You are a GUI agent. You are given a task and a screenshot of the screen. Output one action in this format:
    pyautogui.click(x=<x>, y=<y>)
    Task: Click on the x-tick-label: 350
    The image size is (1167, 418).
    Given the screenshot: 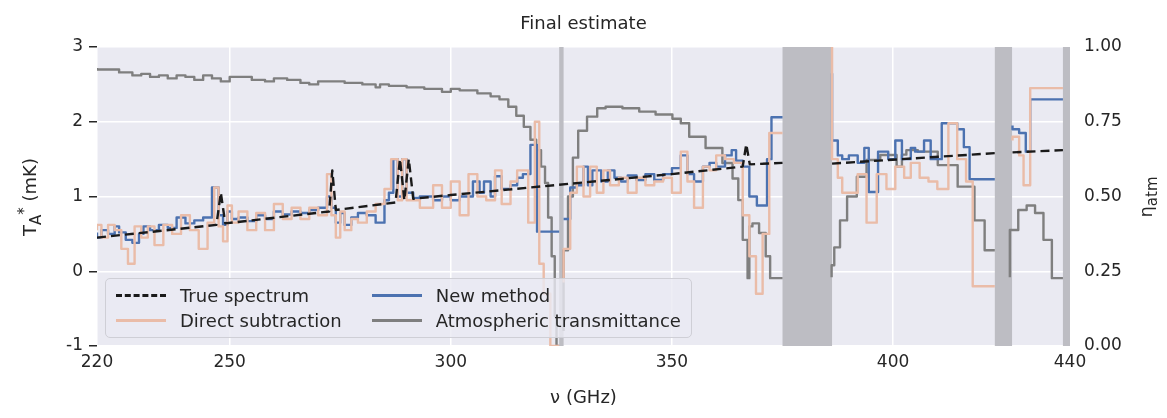 What is the action you would take?
    pyautogui.click(x=672, y=360)
    